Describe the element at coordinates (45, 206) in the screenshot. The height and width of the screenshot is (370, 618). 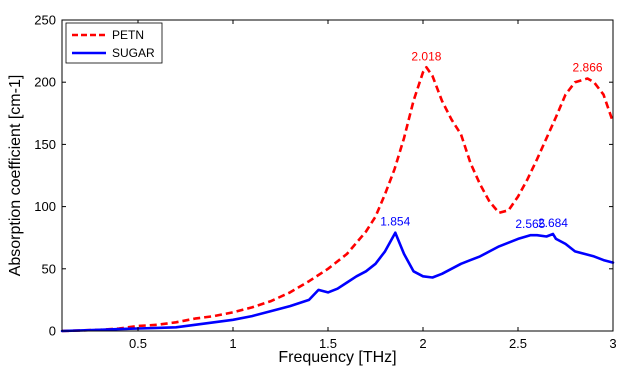
I see `y-tick-label: 100` at that location.